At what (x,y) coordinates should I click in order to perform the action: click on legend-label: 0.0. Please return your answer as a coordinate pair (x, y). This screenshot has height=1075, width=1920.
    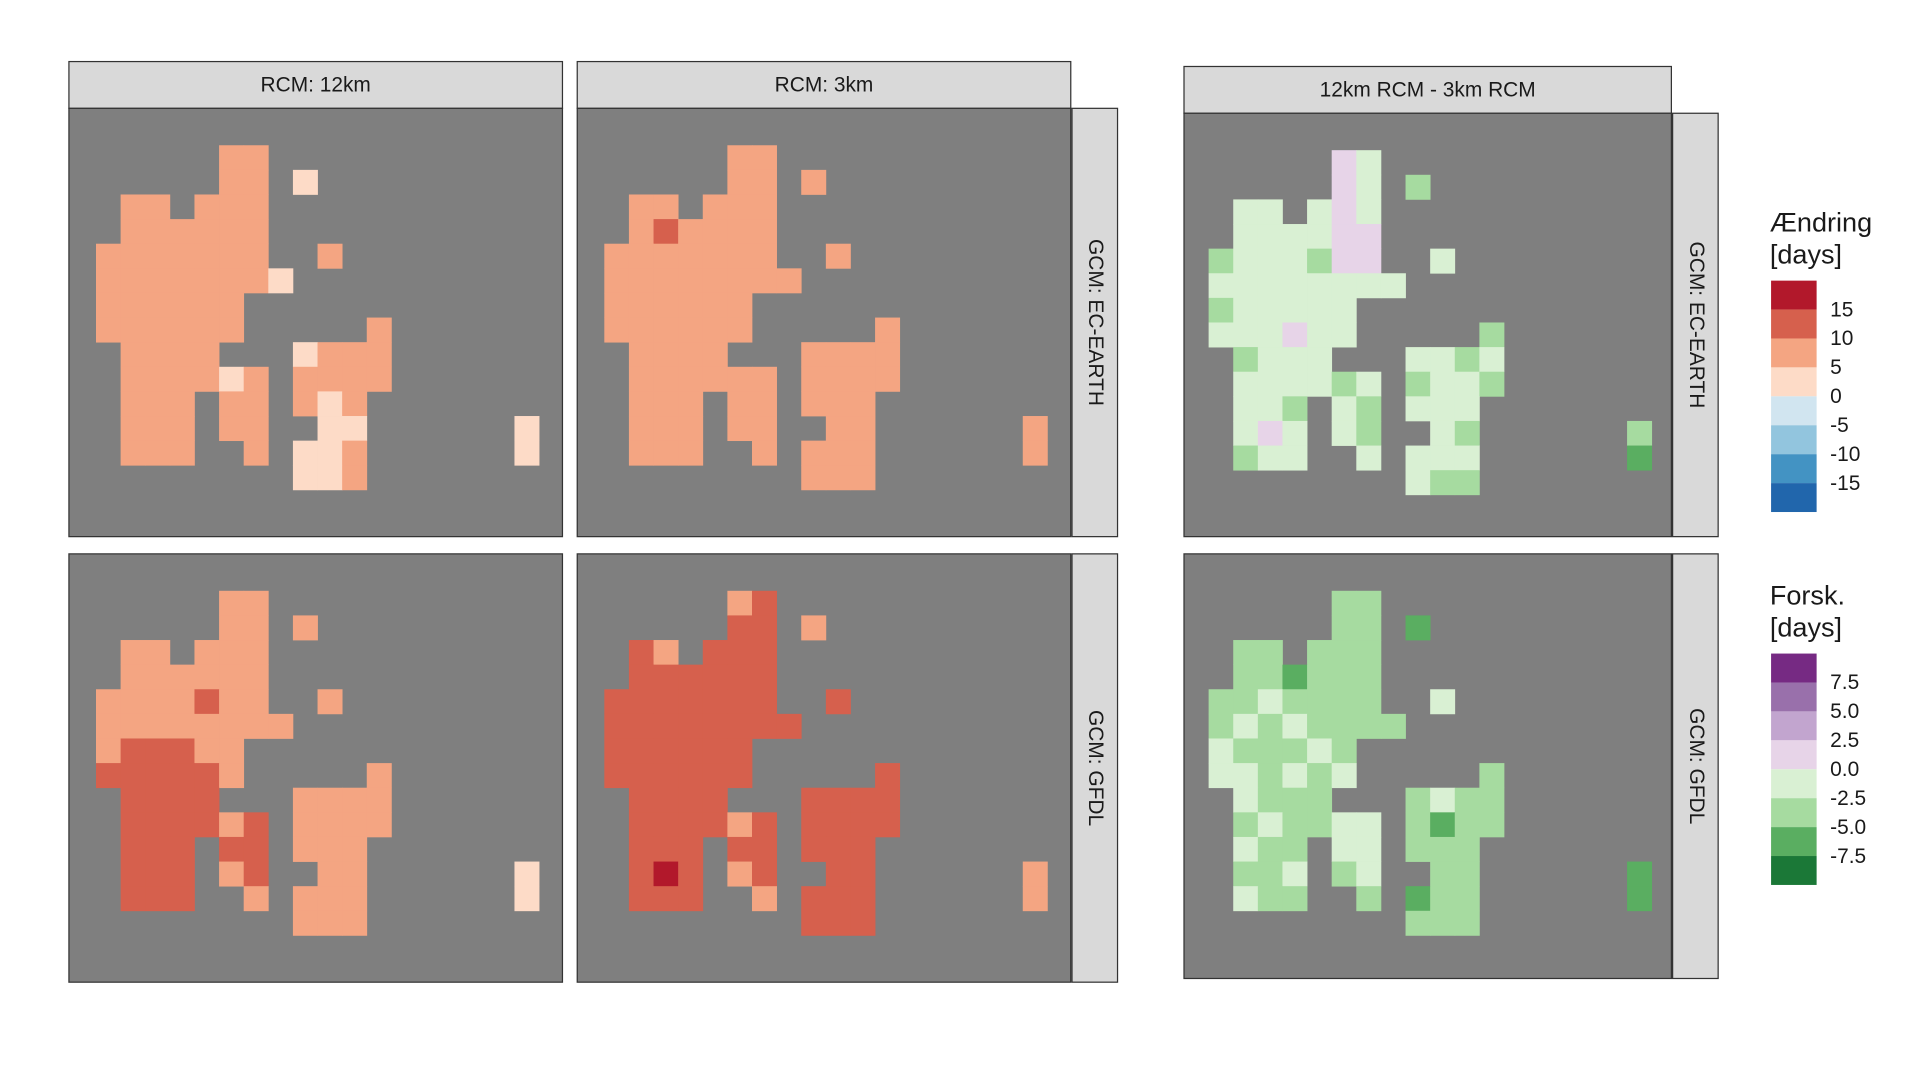
    Looking at the image, I should click on (1844, 769).